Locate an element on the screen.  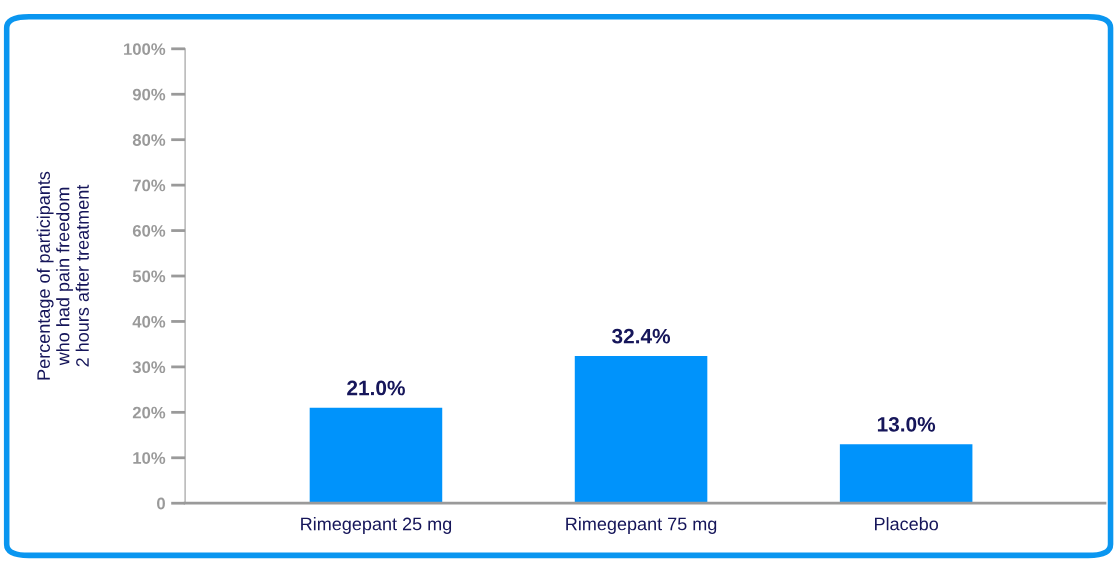
x-tick-label: Placebo is located at coordinates (907, 524).